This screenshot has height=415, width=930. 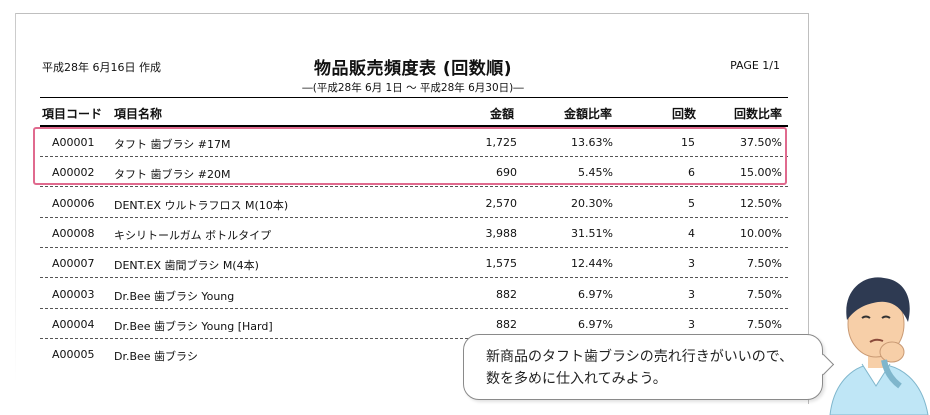 I want to click on page-number: PAGE 1/1, so click(x=755, y=65).